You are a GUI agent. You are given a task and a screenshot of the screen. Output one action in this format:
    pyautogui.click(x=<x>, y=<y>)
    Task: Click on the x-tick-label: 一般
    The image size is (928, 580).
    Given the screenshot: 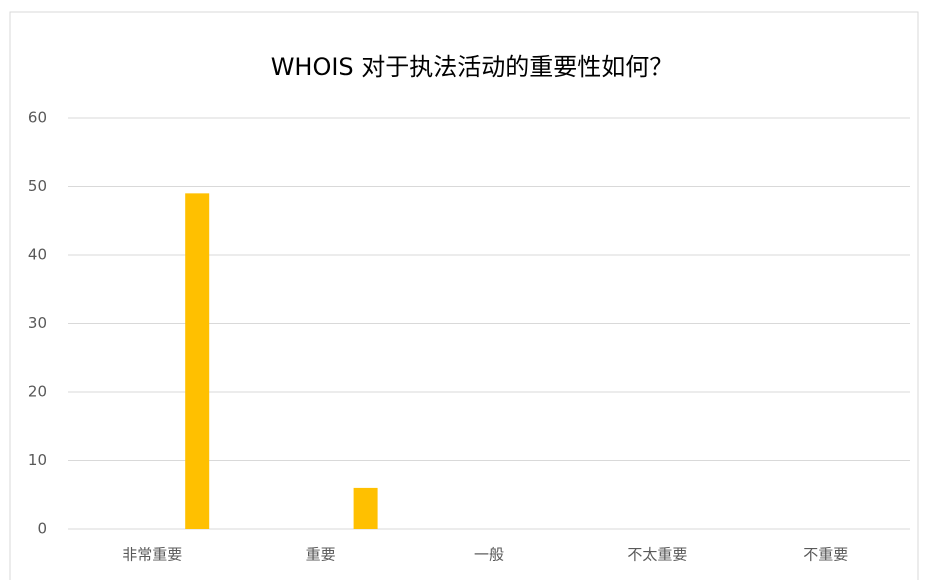 What is the action you would take?
    pyautogui.click(x=489, y=555)
    